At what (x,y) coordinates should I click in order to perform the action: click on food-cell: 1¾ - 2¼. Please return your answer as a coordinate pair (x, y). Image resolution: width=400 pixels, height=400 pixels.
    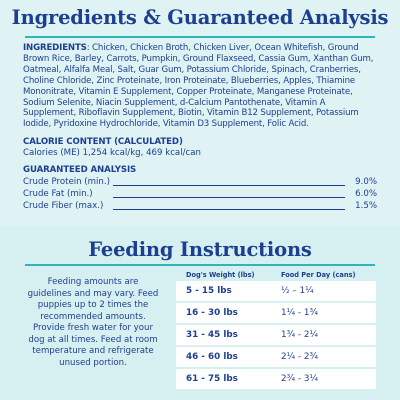
    Looking at the image, I should click on (300, 335).